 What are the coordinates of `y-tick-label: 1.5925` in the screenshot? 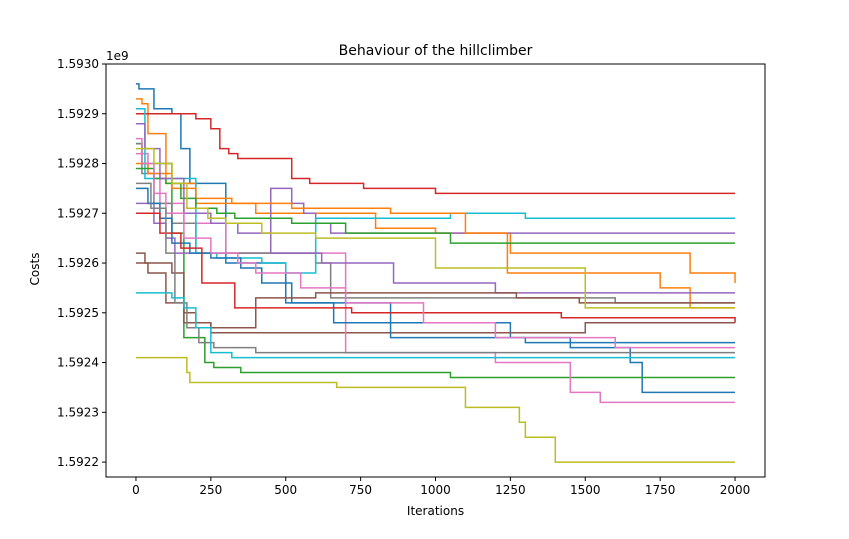 It's located at (78, 313).